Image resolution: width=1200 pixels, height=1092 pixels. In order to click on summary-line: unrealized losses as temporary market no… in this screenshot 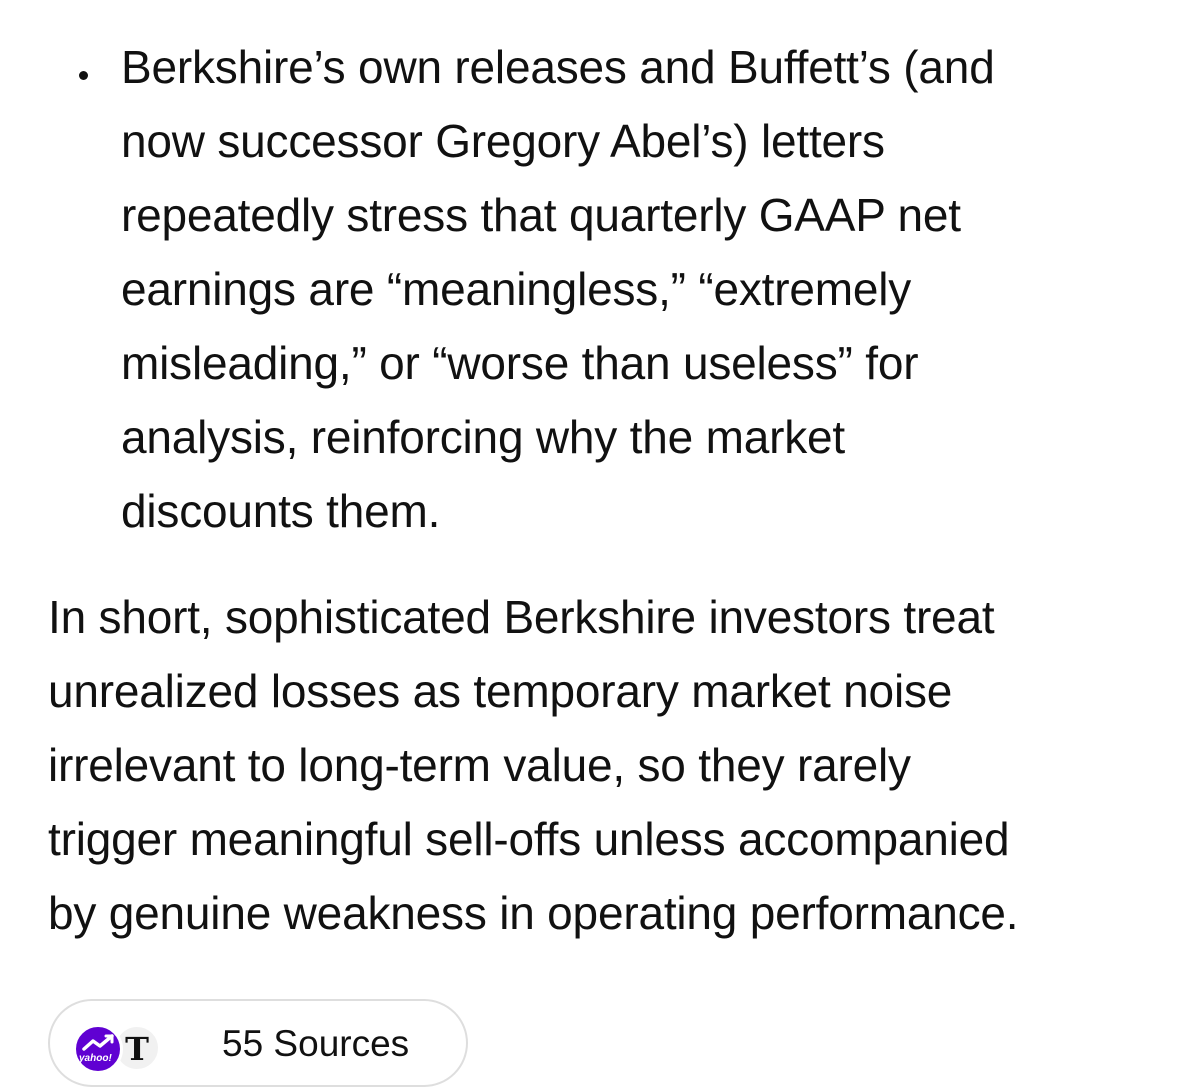, I will do `click(500, 691)`.